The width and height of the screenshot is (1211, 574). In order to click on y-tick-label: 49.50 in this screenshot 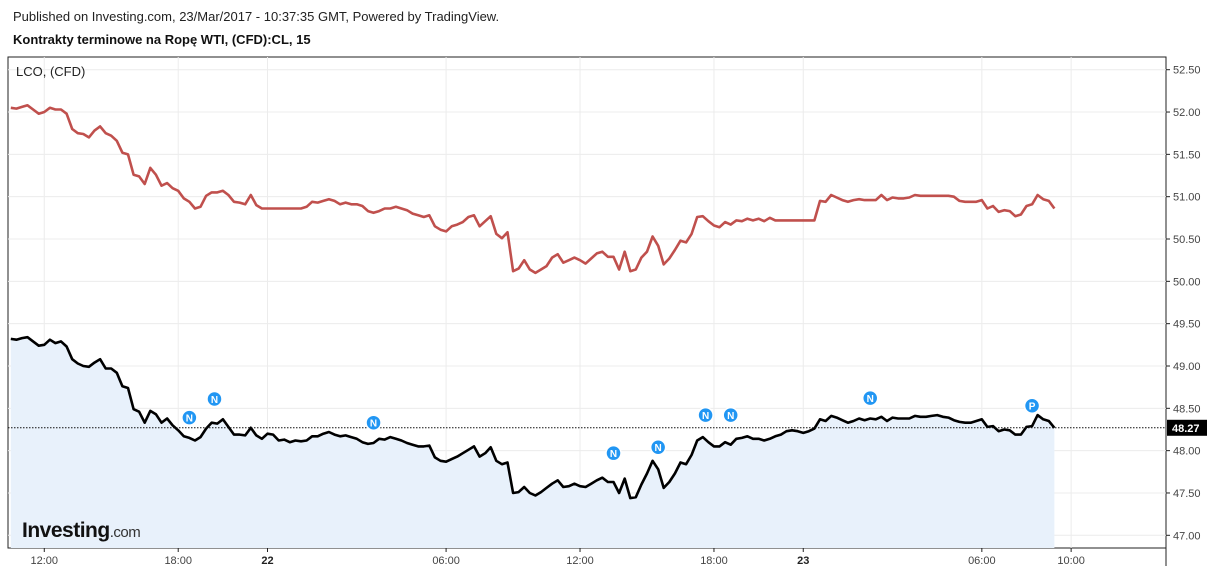, I will do `click(1187, 325)`.